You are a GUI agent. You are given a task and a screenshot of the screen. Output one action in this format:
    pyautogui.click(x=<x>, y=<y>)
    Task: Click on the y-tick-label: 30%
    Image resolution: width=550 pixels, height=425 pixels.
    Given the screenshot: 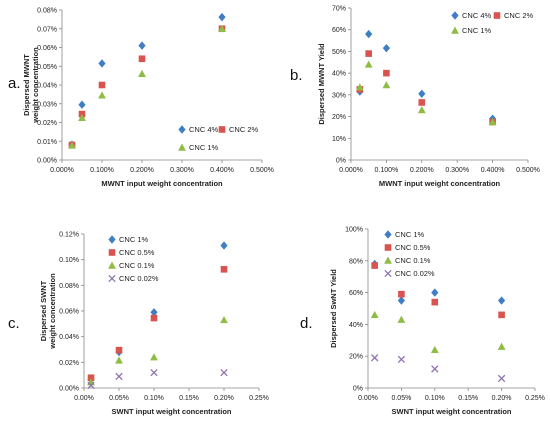 What is the action you would take?
    pyautogui.click(x=339, y=95)
    